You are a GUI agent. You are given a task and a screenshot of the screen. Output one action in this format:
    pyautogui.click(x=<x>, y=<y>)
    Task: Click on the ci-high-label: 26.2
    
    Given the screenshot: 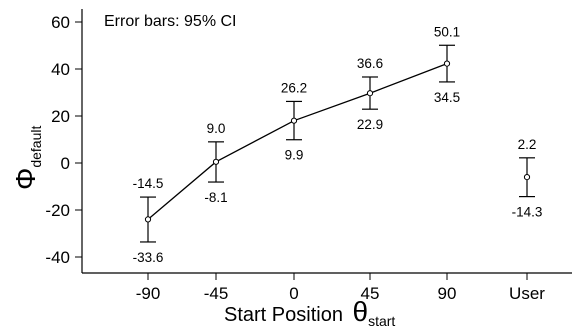 What is the action you would take?
    pyautogui.click(x=294, y=87)
    